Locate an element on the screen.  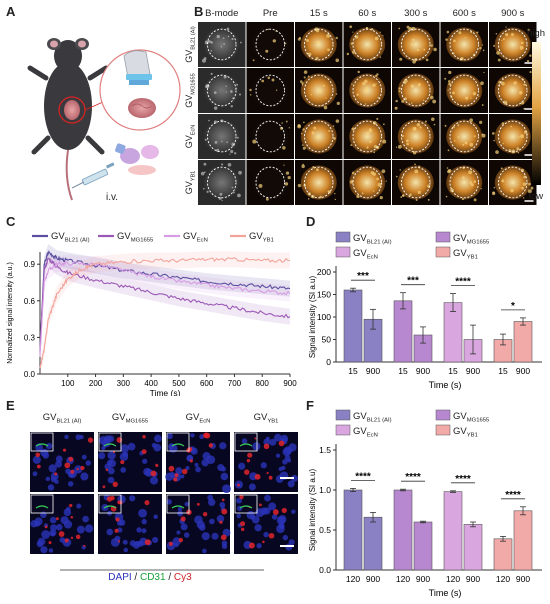
x-tick-label: 15 is located at coordinates (503, 371).